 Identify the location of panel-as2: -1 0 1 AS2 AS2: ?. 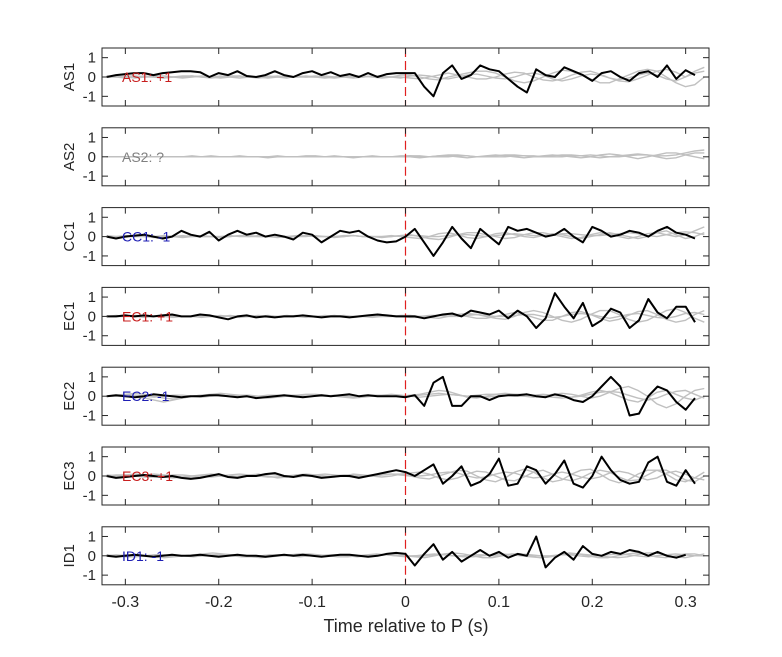
(385, 157).